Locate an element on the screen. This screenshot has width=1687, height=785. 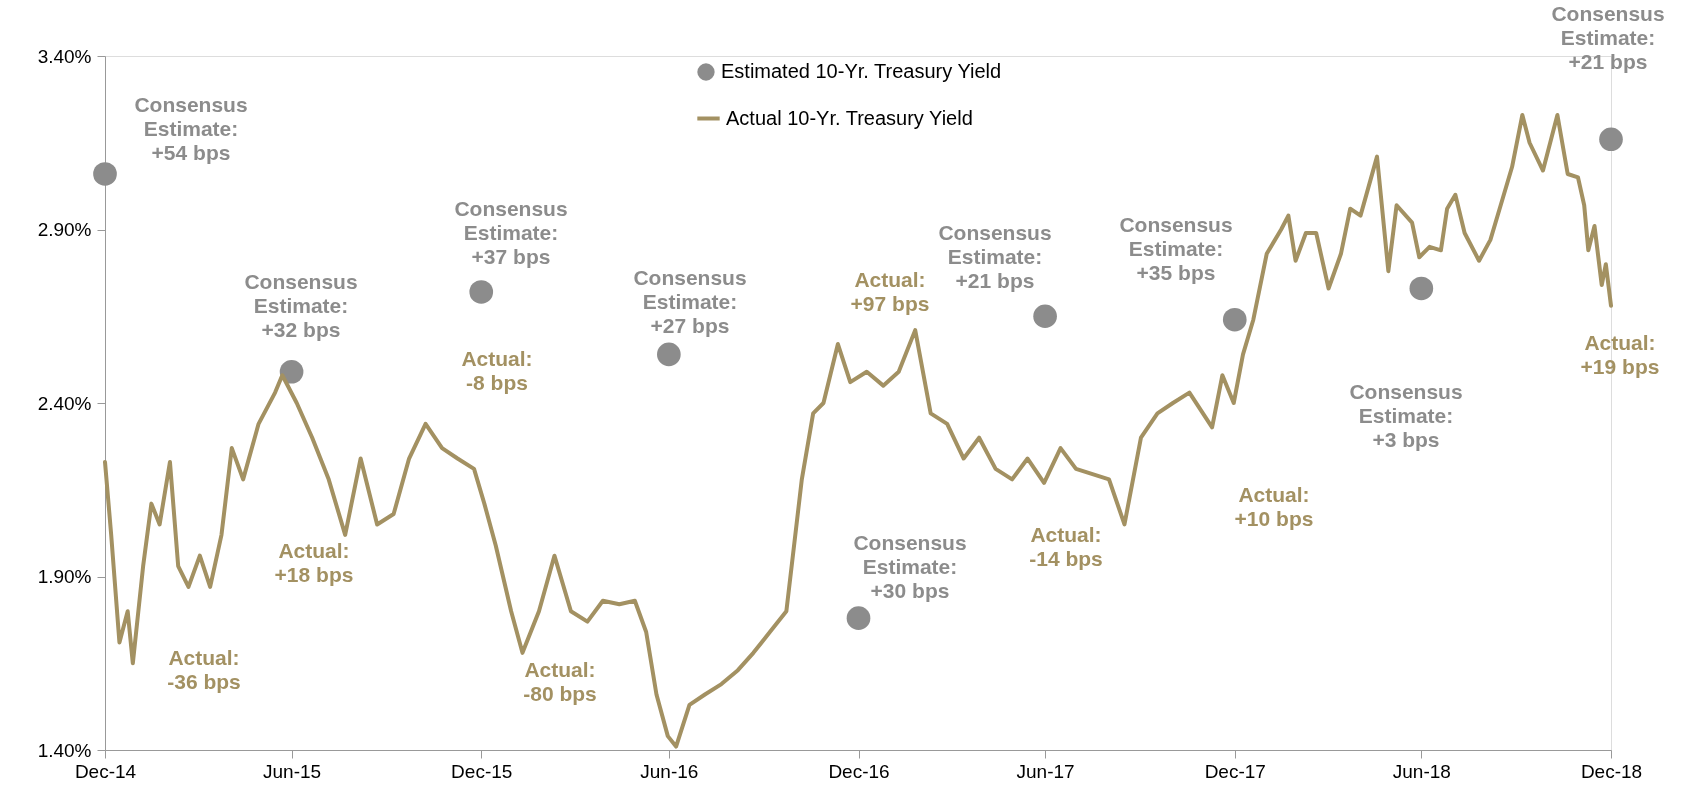
annotation: Actual: +10 bps is located at coordinates (1274, 506).